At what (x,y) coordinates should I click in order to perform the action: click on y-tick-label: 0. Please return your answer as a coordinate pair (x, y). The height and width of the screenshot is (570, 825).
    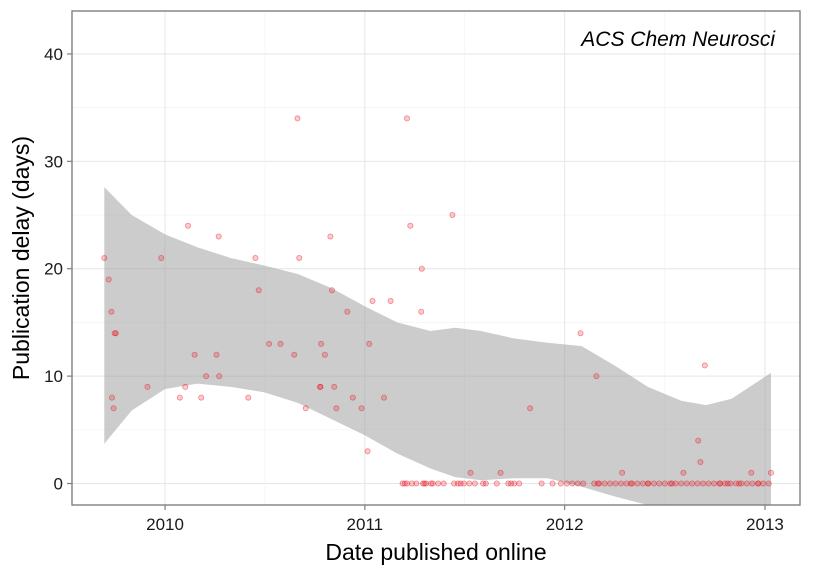
    Looking at the image, I should click on (58, 484).